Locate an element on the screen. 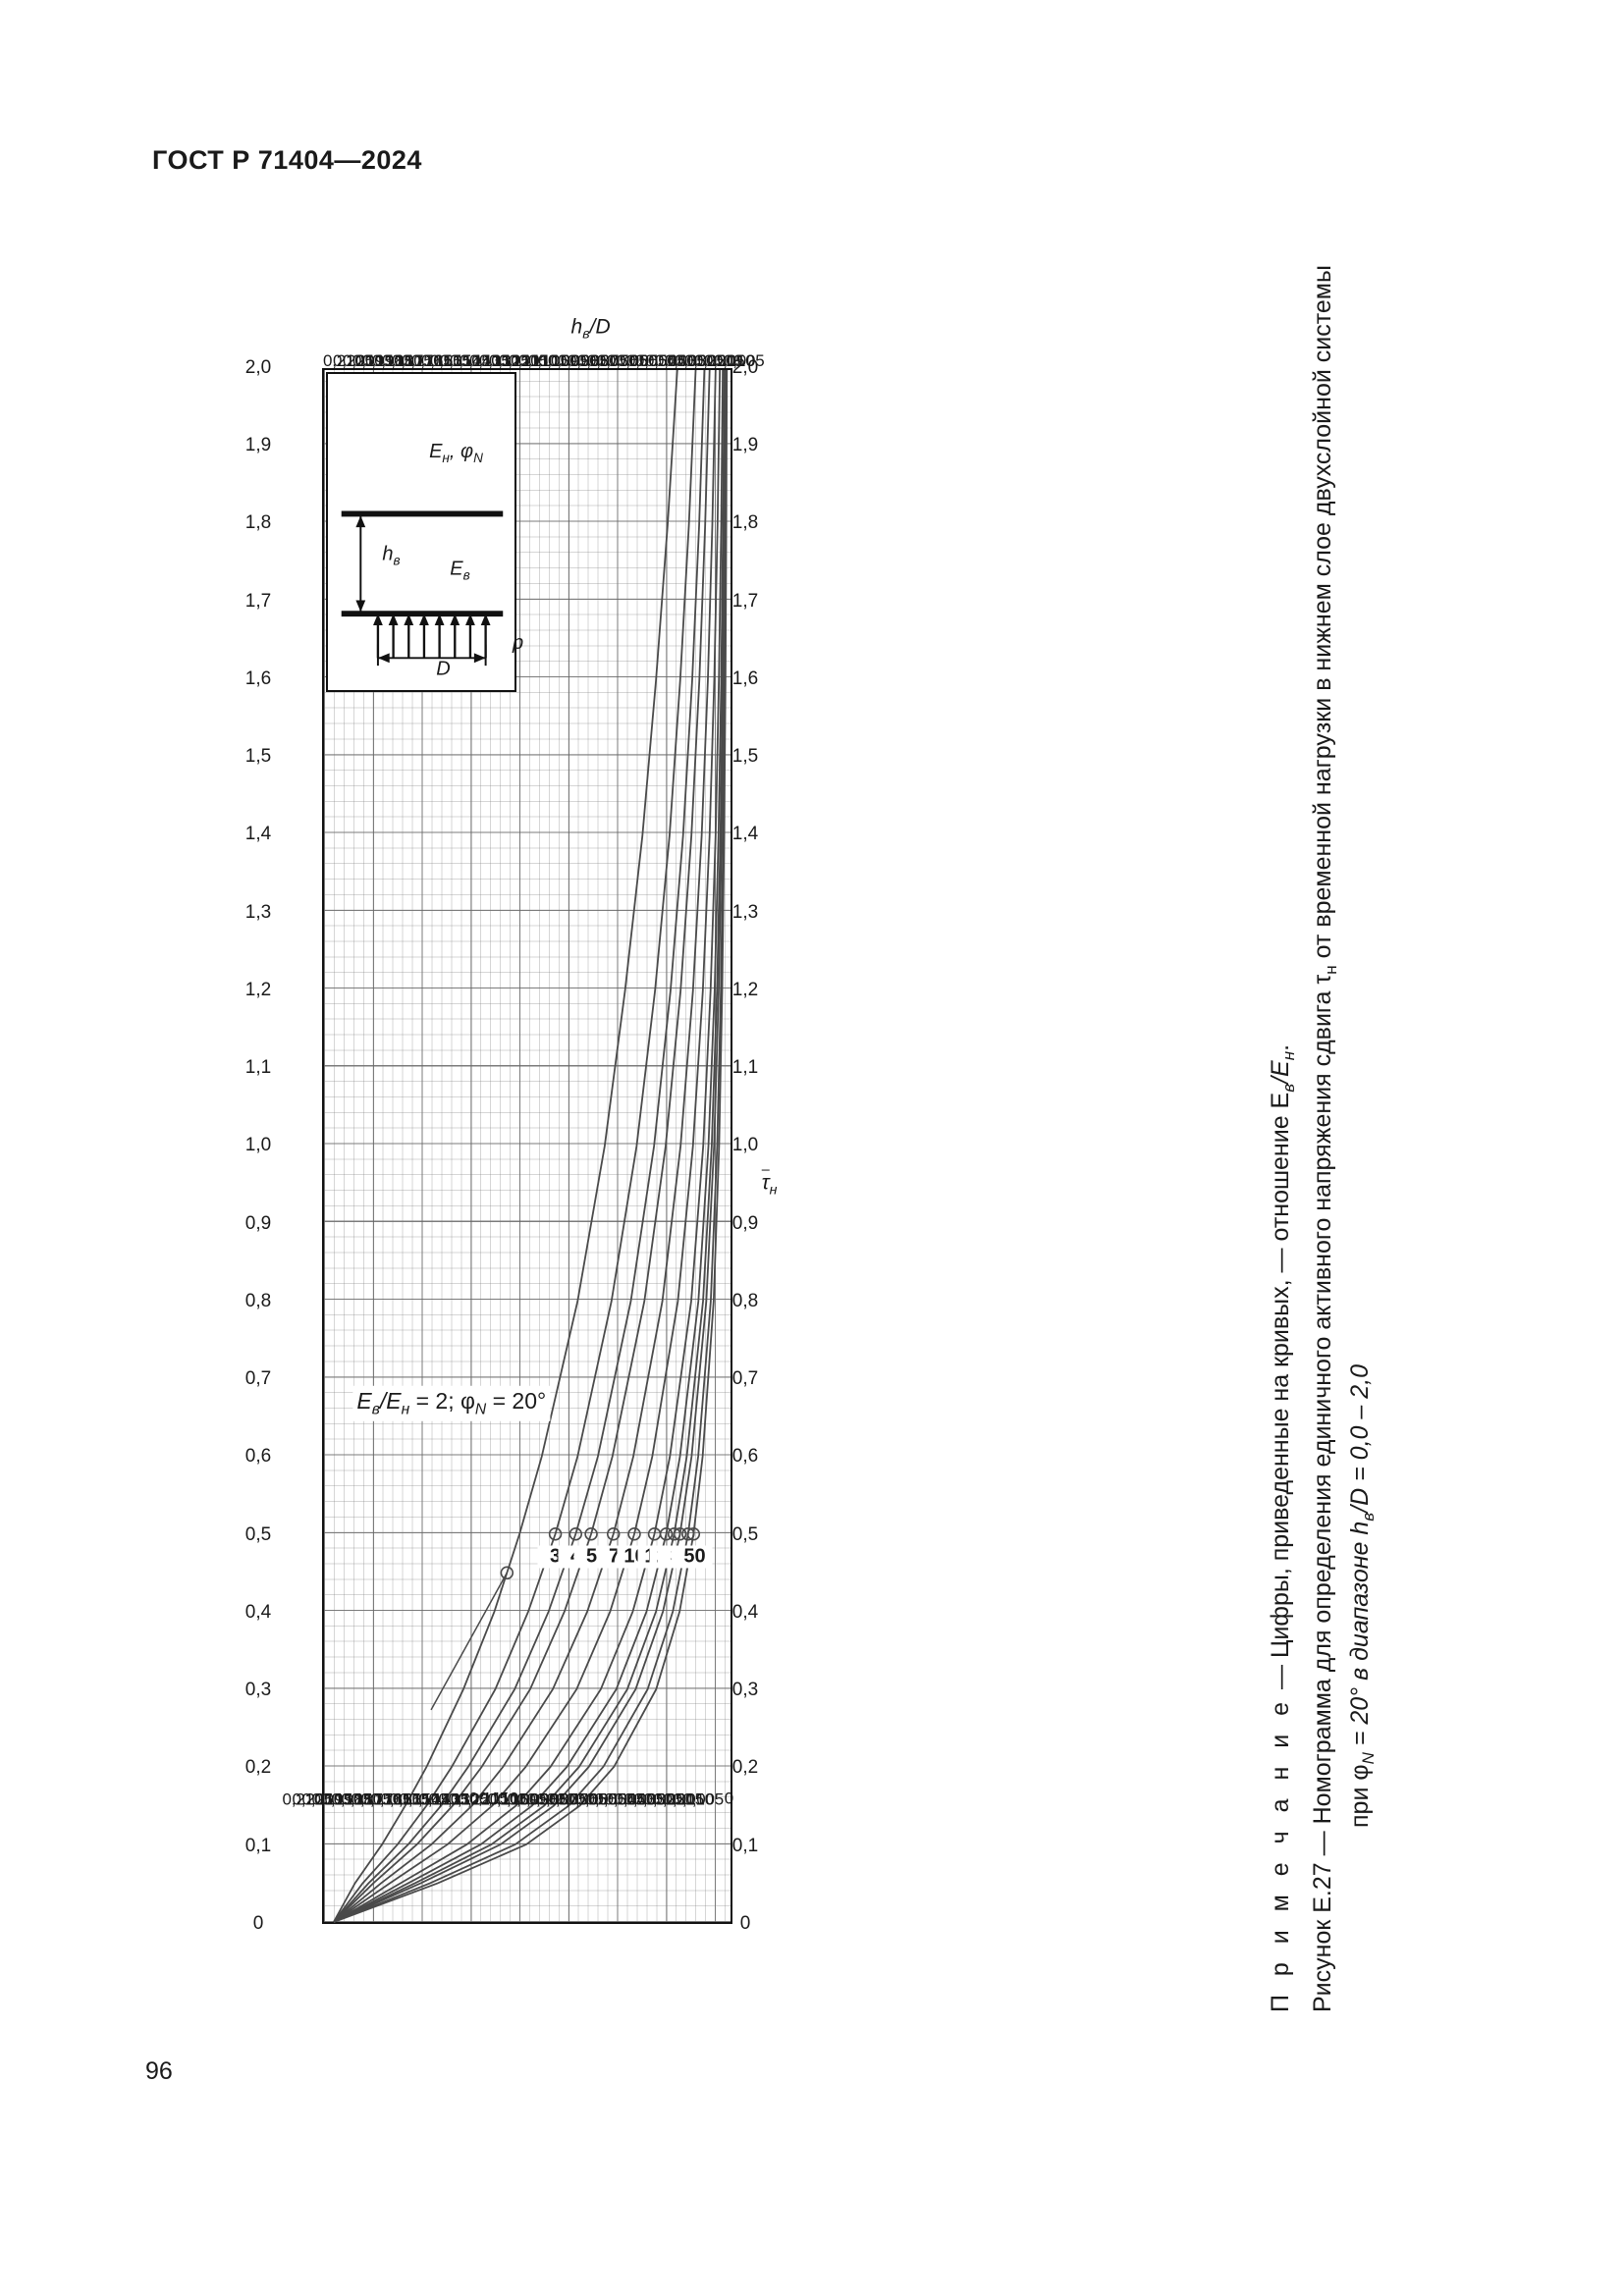 This screenshot has height=2296, width=1624. inset-d-text: D is located at coordinates (443, 669).